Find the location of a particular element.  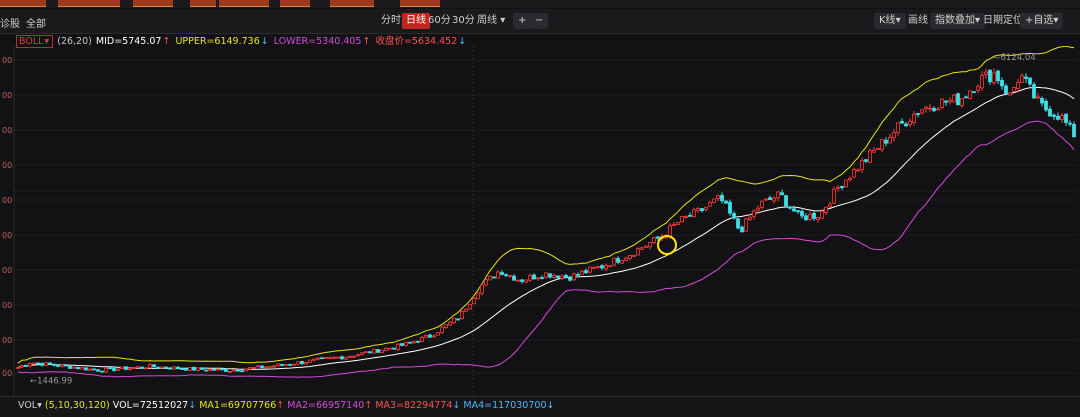

draw-line-button: 画线 is located at coordinates (918, 20).